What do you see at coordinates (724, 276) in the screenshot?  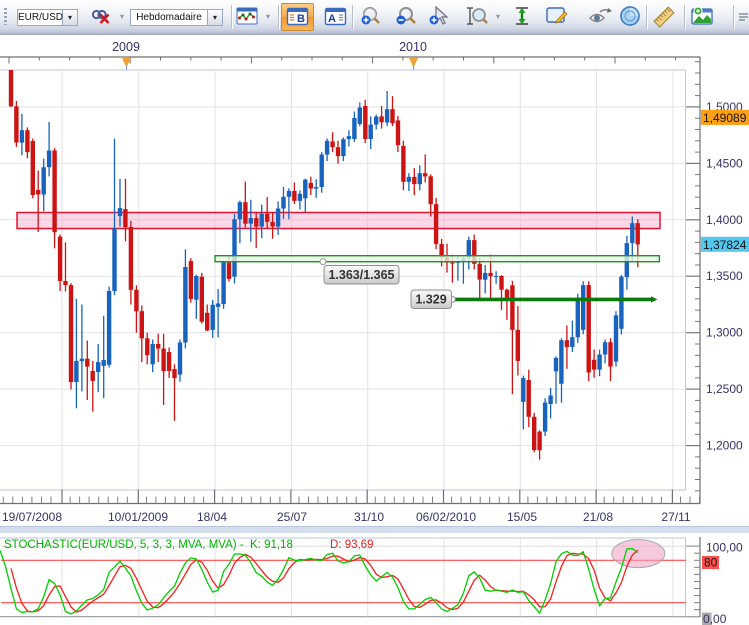 I see `svg-text: 1,3500` at bounding box center [724, 276].